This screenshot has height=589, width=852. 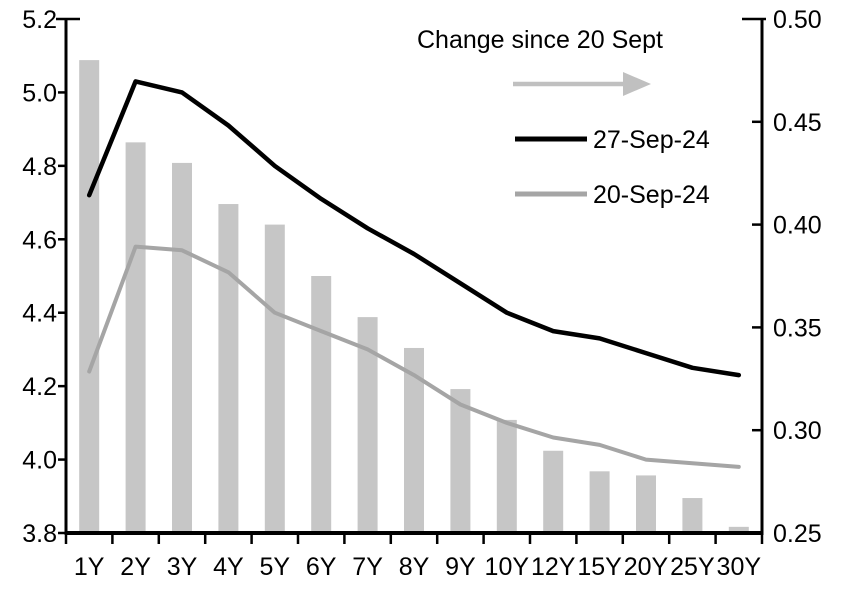 I want to click on x-axis-label: 3Y, so click(x=182, y=567).